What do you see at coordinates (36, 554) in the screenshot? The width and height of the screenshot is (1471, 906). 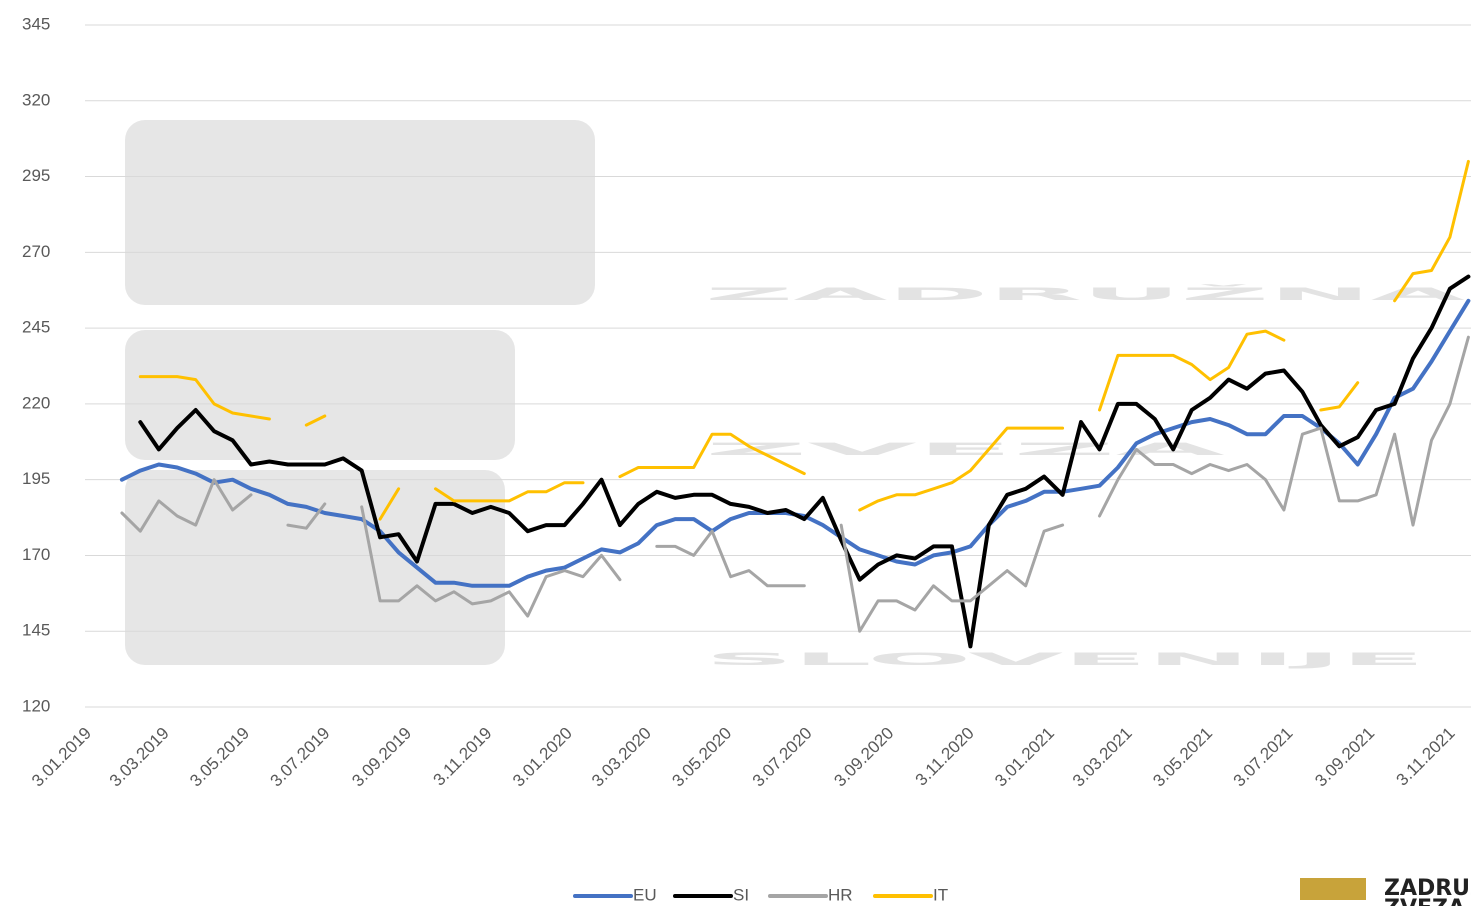 I see `y-tick-label: 170` at bounding box center [36, 554].